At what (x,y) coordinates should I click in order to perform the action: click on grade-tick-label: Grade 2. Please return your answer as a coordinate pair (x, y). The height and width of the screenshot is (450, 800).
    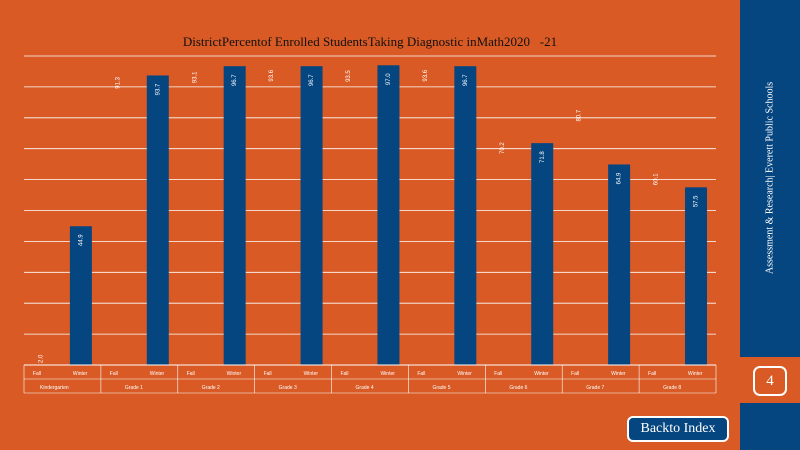
    Looking at the image, I should click on (211, 388).